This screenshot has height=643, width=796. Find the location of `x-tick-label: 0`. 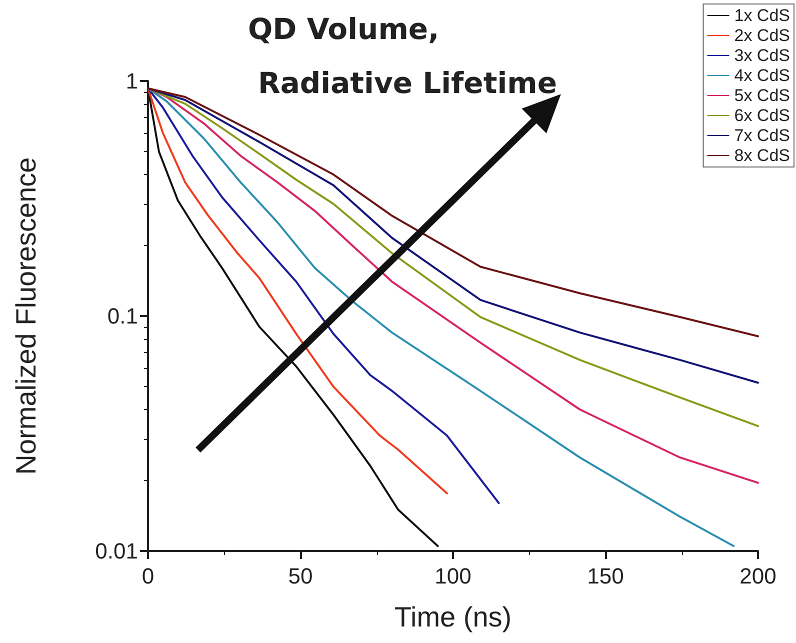

x-tick-label: 0 is located at coordinates (148, 576).